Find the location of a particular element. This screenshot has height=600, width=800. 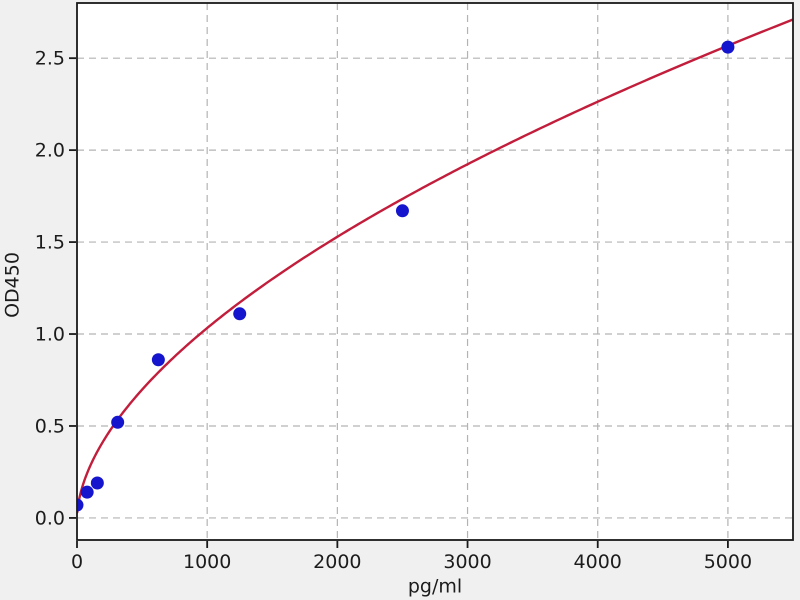

y-tick-label: 1.5 is located at coordinates (50, 243).